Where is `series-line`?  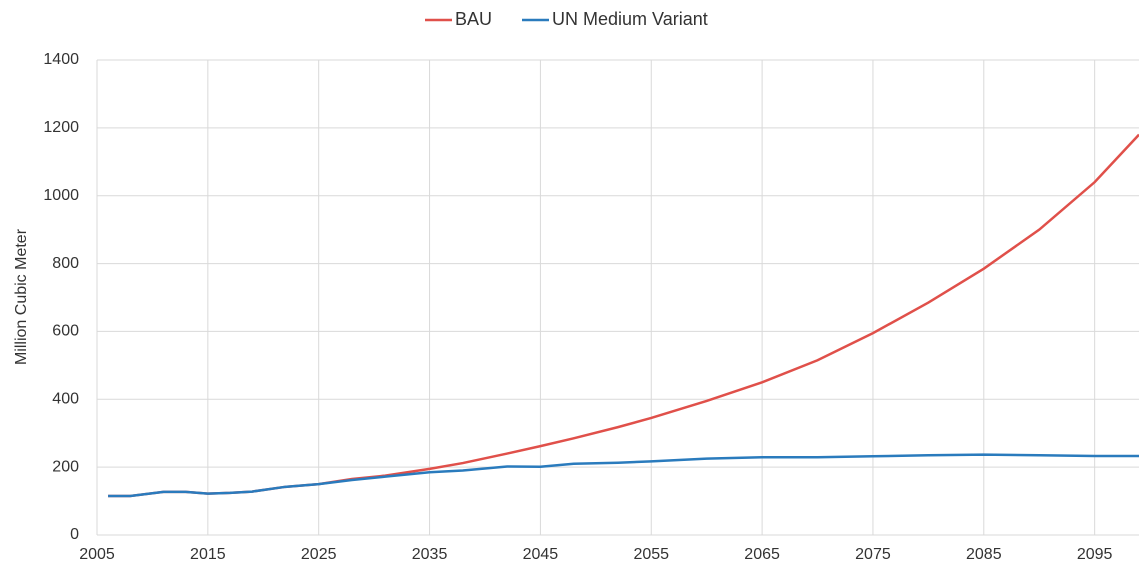
series-line is located at coordinates (623, 475).